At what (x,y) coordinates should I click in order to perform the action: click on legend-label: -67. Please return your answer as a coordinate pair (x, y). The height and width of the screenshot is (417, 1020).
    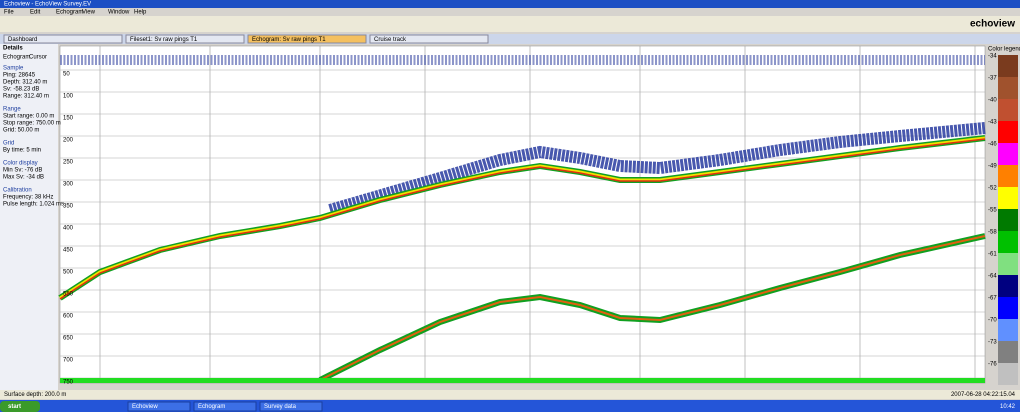
    Looking at the image, I should click on (992, 299).